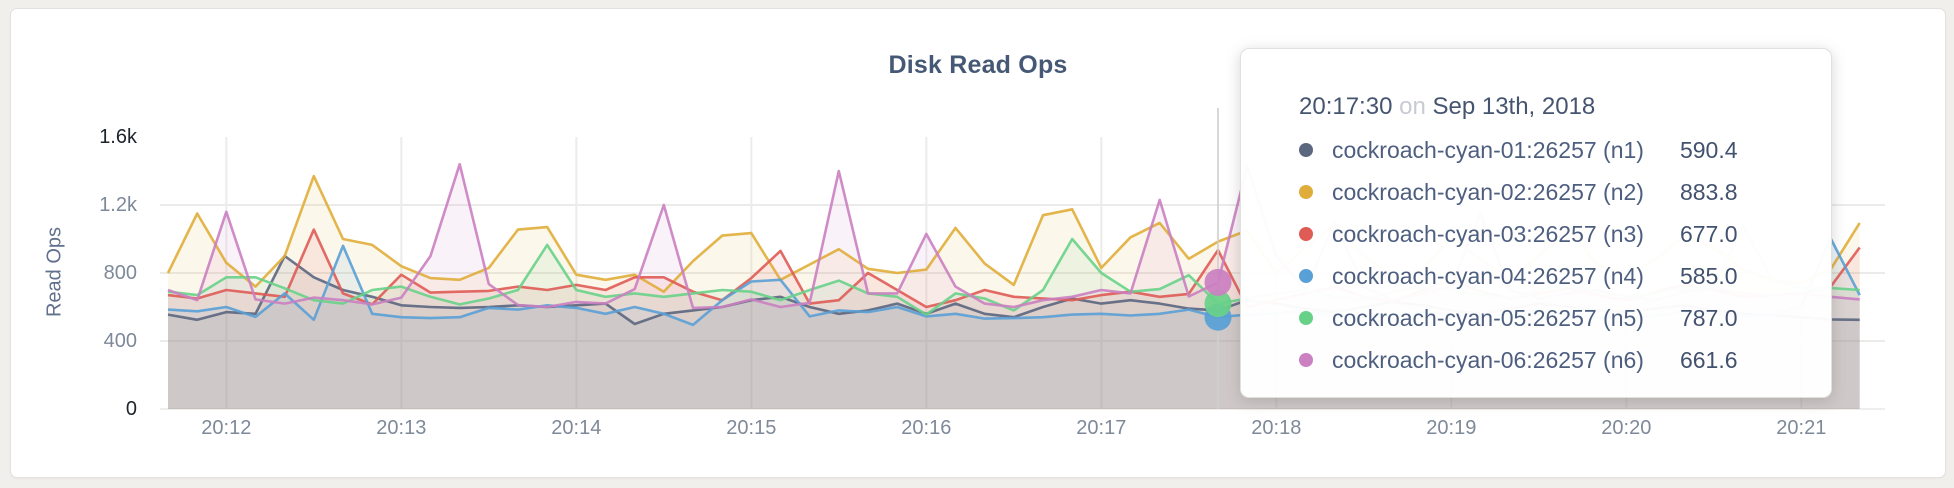 Image resolution: width=1954 pixels, height=488 pixels. I want to click on y-axis-label: Read Ops, so click(54, 272).